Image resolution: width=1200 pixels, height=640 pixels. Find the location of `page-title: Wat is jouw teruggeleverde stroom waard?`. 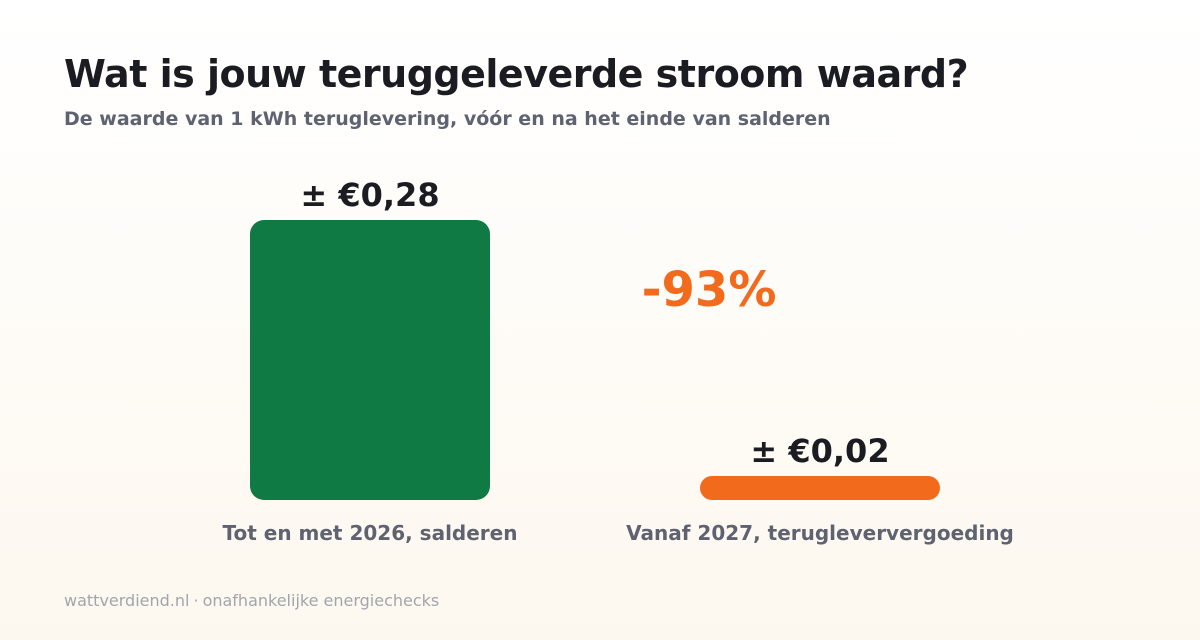

page-title: Wat is jouw teruggeleverde stroom waard? is located at coordinates (516, 74).